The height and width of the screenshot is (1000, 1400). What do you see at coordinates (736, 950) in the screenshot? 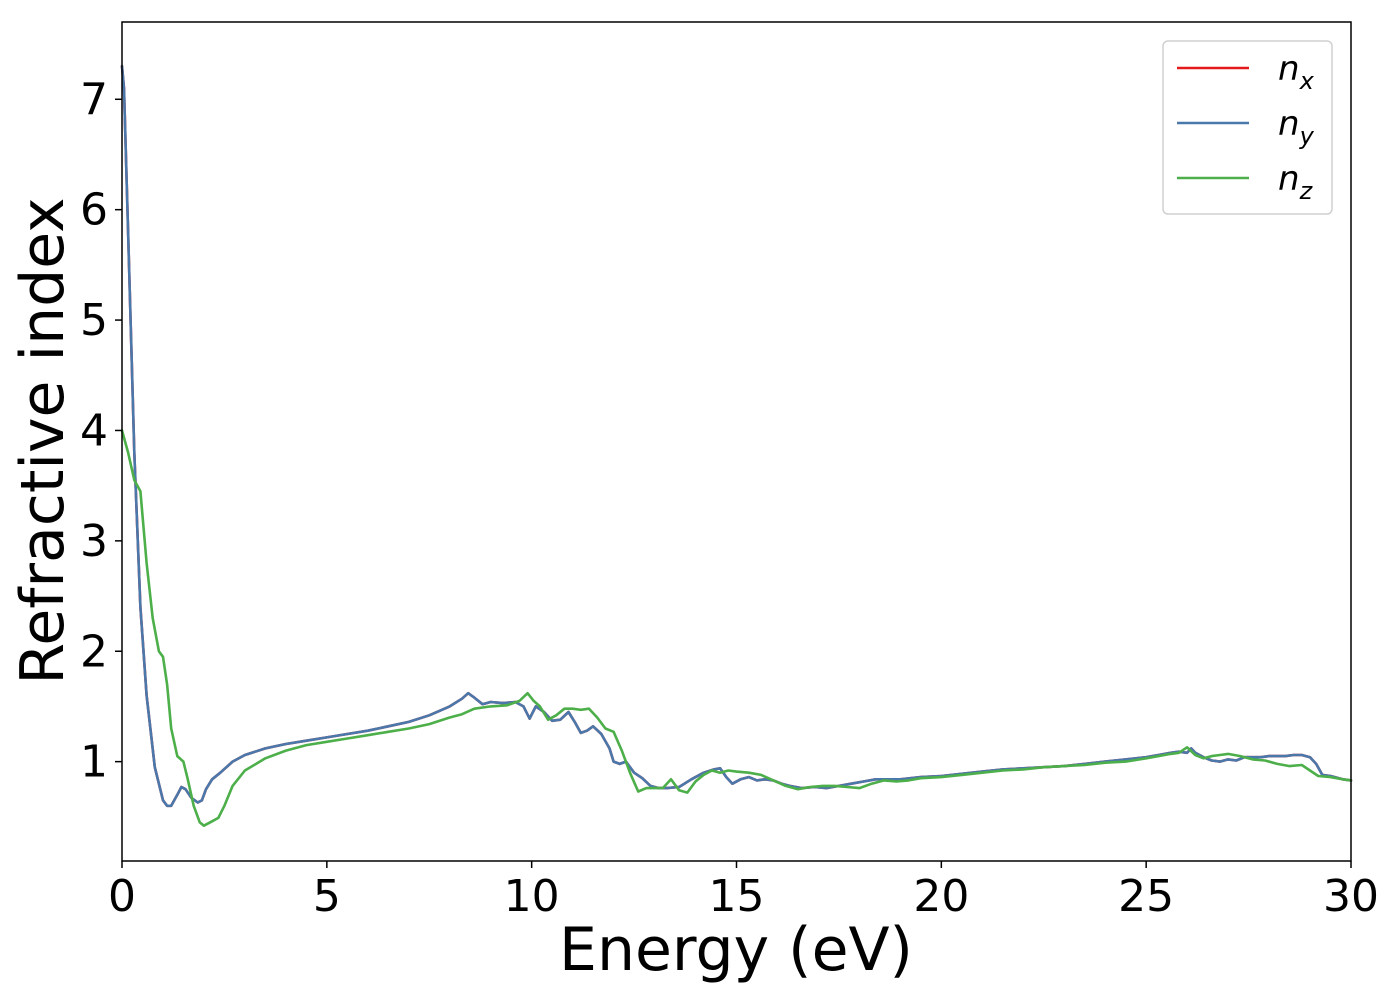
I see `x-axis-label: Energy (eV)` at bounding box center [736, 950].